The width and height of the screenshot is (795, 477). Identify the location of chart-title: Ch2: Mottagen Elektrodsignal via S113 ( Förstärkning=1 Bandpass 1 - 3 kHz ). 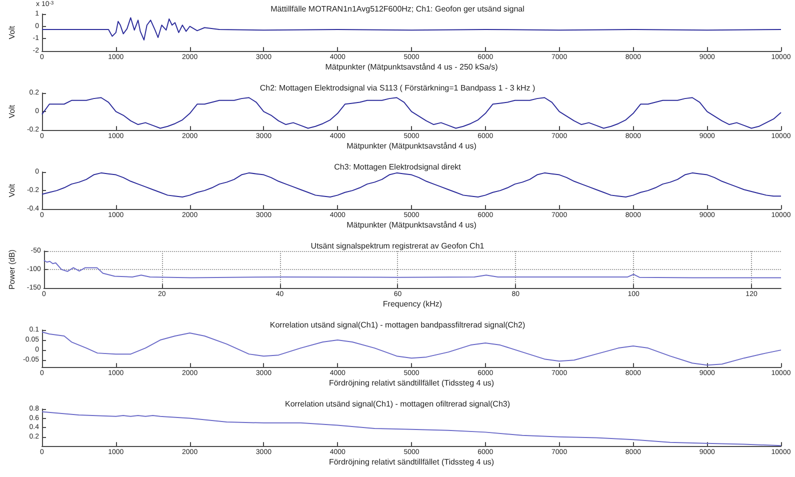
(398, 88).